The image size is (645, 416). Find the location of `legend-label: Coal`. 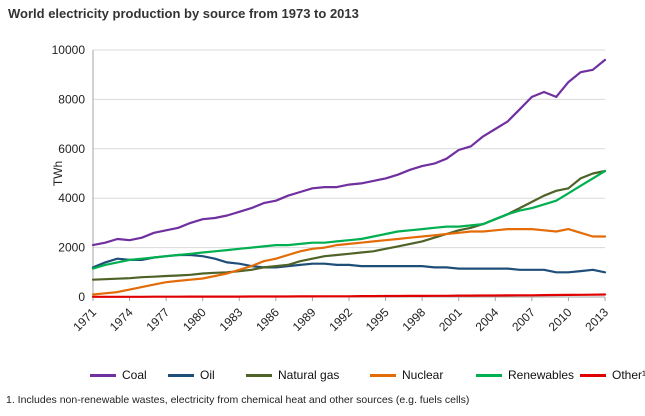

legend-label: Coal is located at coordinates (134, 375).